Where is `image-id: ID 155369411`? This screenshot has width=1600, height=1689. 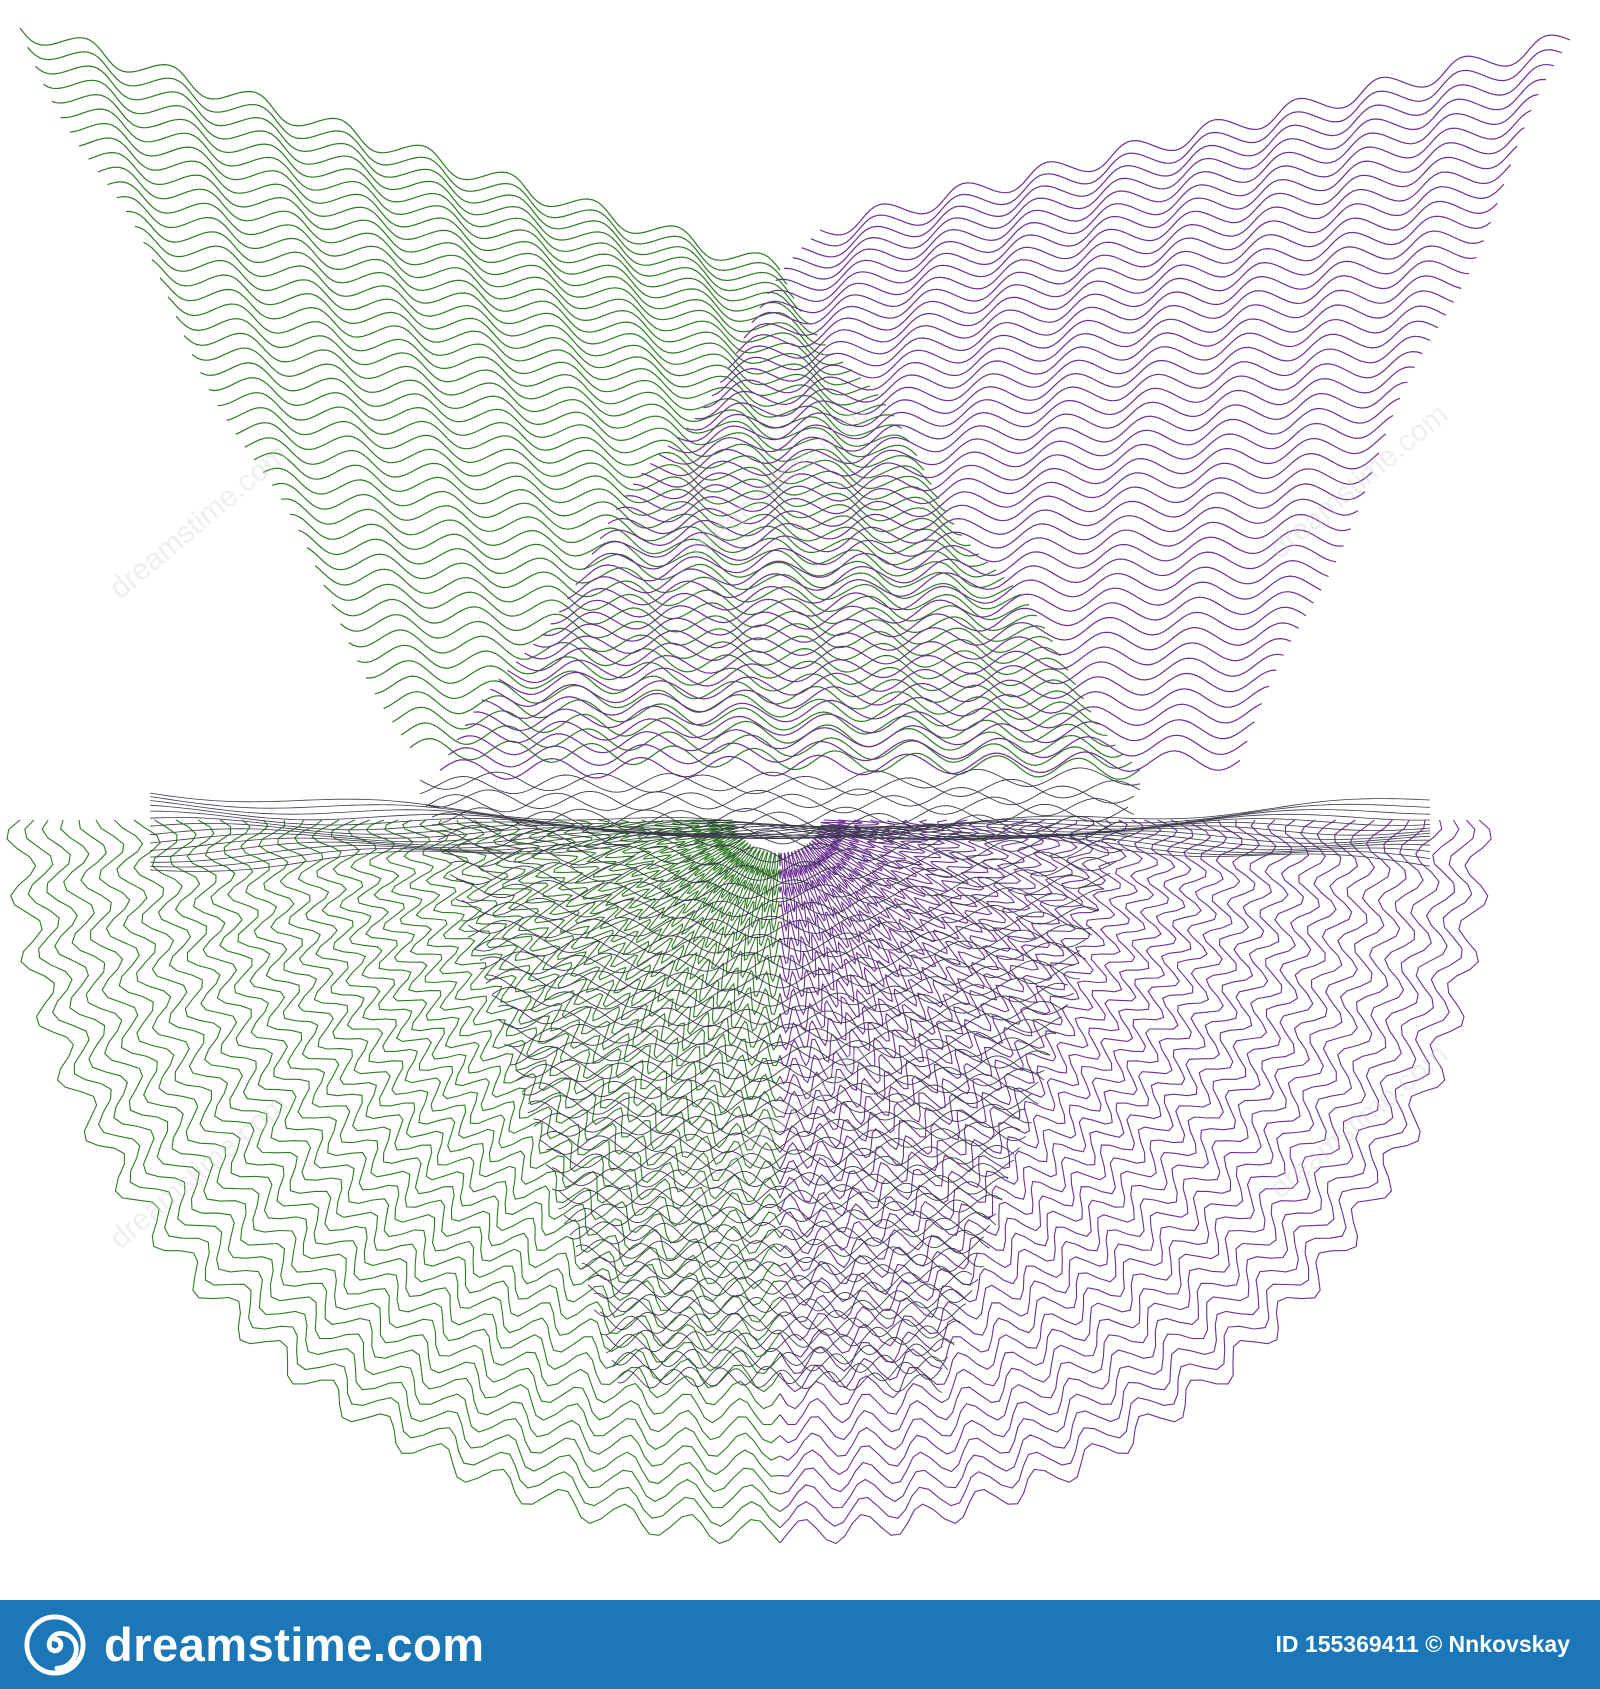 image-id: ID 155369411 is located at coordinates (1347, 1644).